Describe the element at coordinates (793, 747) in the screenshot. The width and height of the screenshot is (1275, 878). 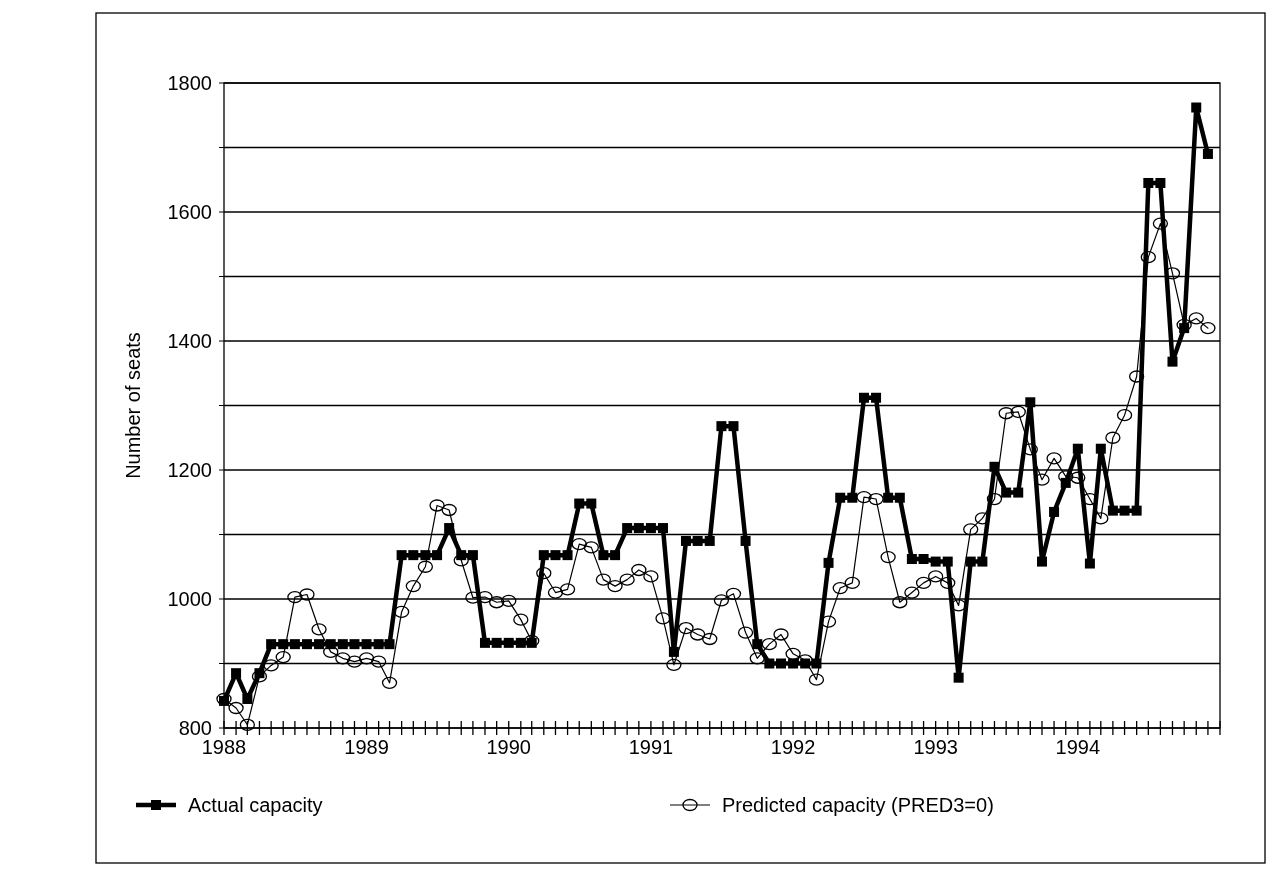
I see `x-tick-label: 1992` at that location.